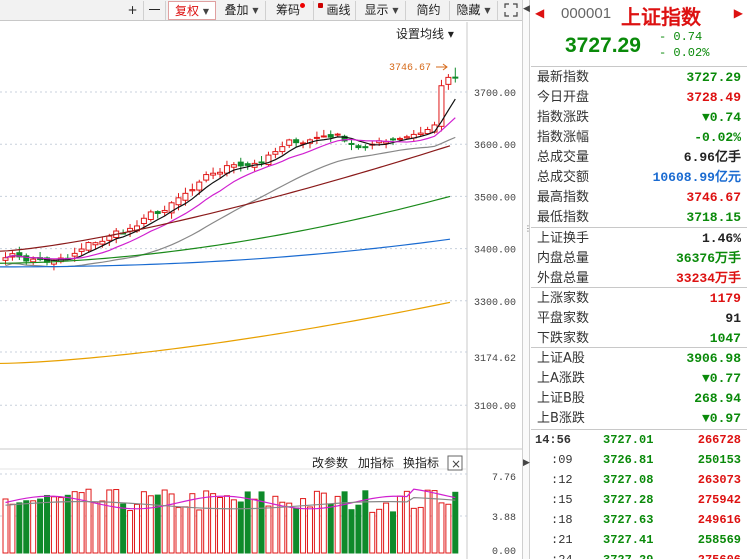  What do you see at coordinates (563, 137) in the screenshot?
I see `stat-label: 指数涨幅` at bounding box center [563, 137].